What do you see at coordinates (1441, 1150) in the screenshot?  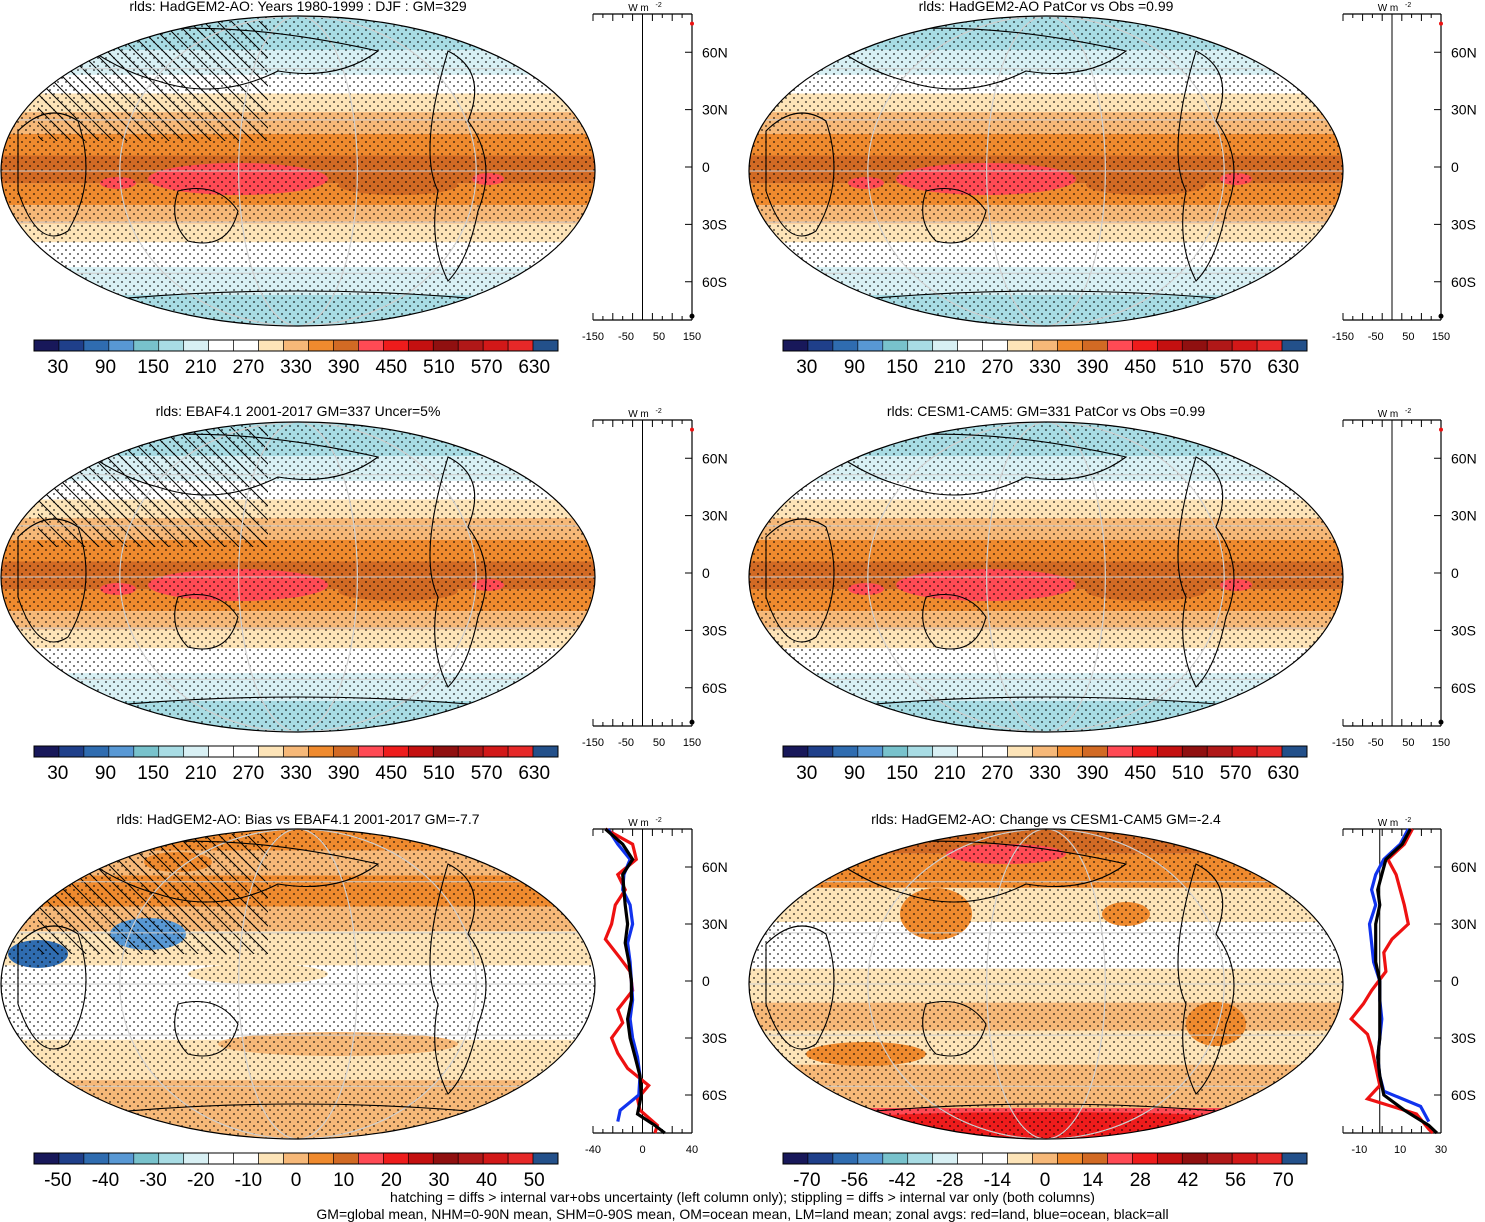 I see `zonal-x-tick-label: 30` at bounding box center [1441, 1150].